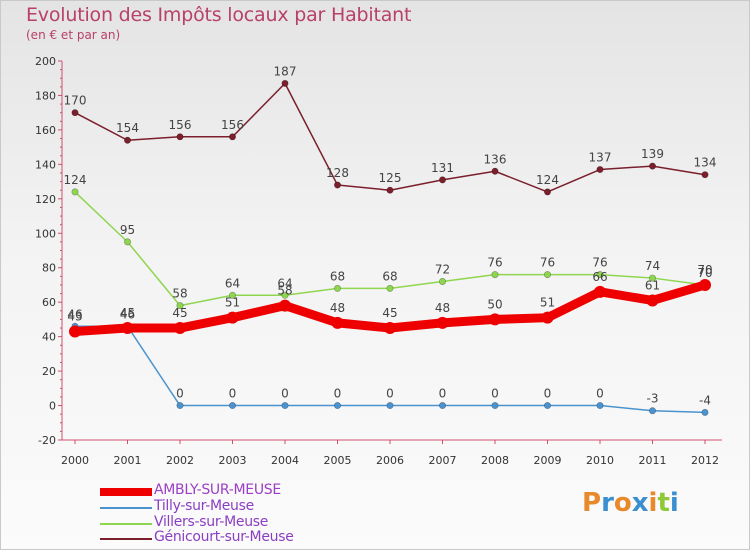  I want to click on legend-item-tilly: Tilly-sur-Meuse, so click(230, 507).